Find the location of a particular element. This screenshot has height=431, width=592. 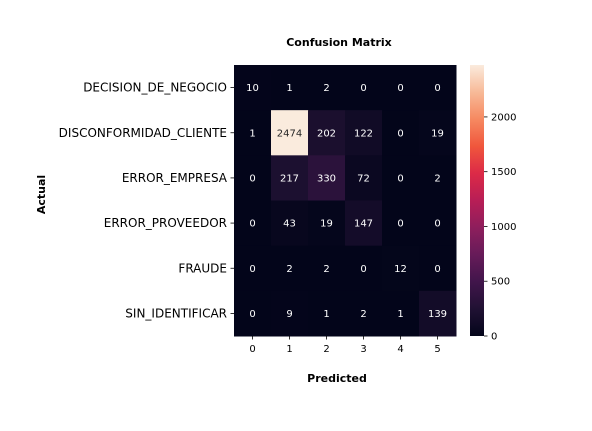

colorbar-tick-label: 0 is located at coordinates (494, 337).